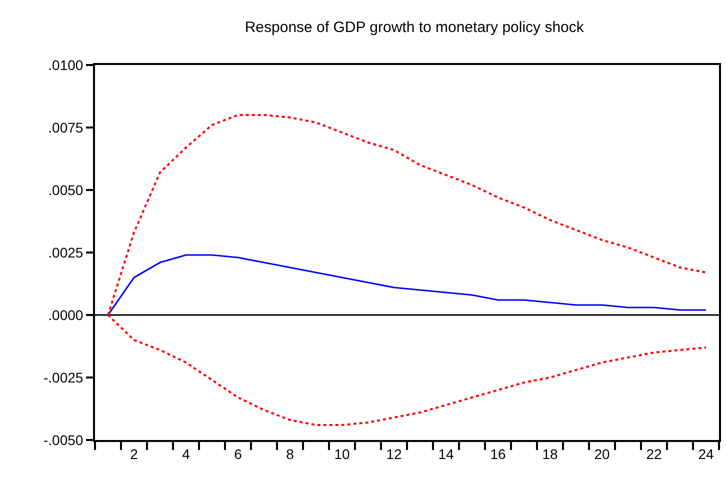 The height and width of the screenshot is (480, 727). Describe the element at coordinates (238, 454) in the screenshot. I see `x-tick-label: 6` at that location.